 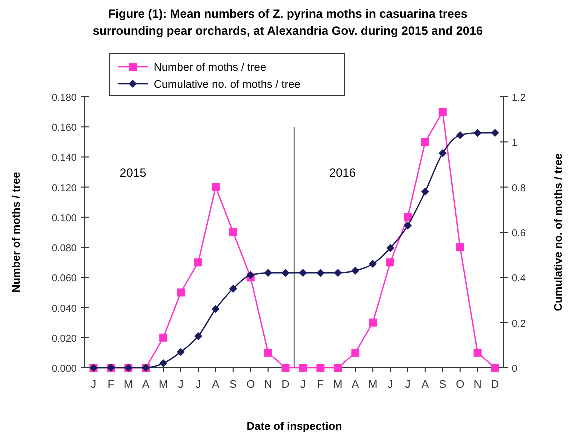 What do you see at coordinates (559, 233) in the screenshot?
I see `y2-axis-title: Cumulative no. of moths / tree` at bounding box center [559, 233].